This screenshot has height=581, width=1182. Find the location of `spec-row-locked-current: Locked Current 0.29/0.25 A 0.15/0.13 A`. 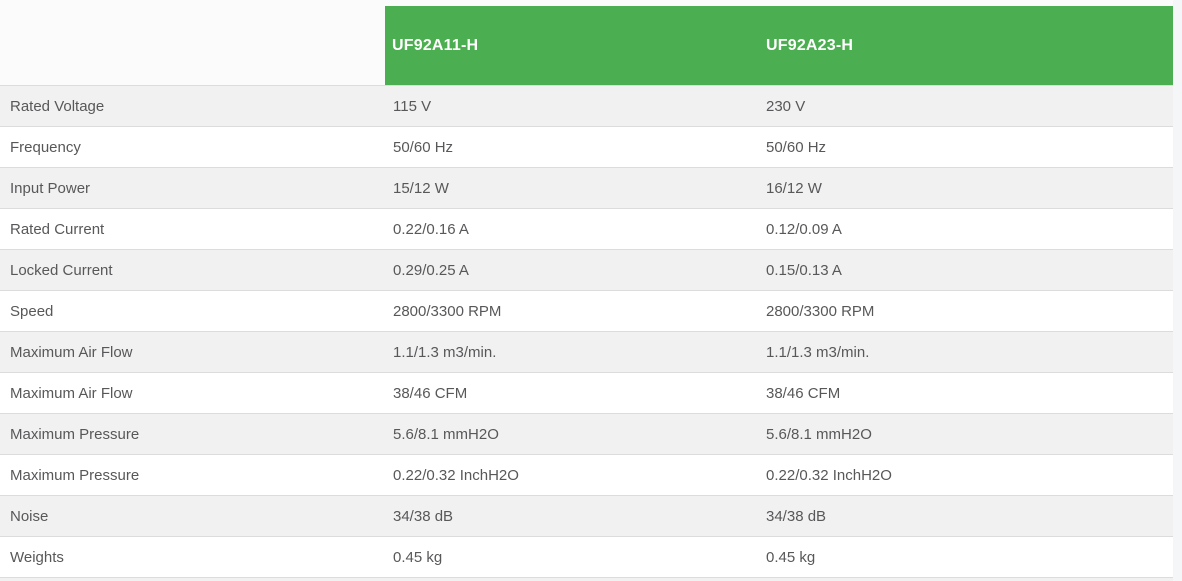

spec-row-locked-current: Locked Current 0.29/0.25 A 0.15/0.13 A is located at coordinates (586, 269).